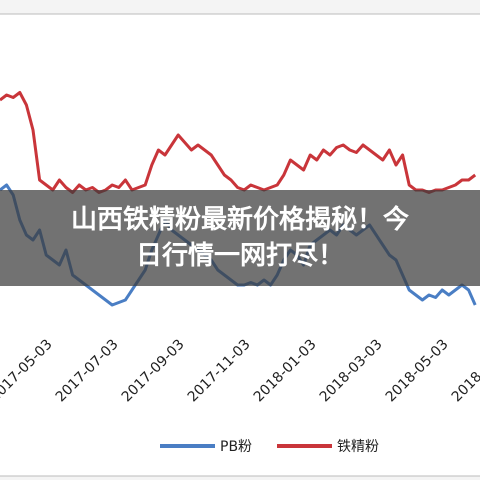 This screenshot has width=480, height=480. What do you see at coordinates (236, 447) in the screenshot?
I see `legend-label: PB粉` at bounding box center [236, 447].